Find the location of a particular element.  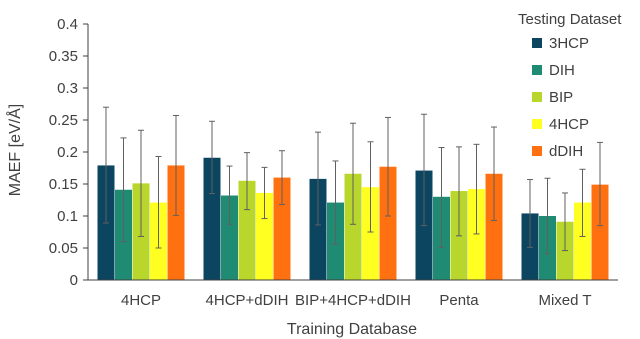

y-tick-label: 0 is located at coordinates (74, 280).